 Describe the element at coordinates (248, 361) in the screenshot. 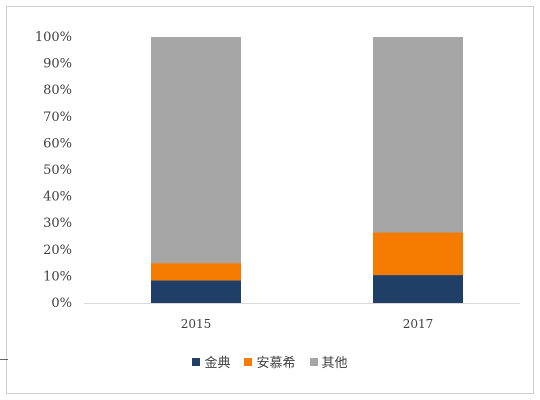

I see `legend-swatch-anmuxi` at that location.